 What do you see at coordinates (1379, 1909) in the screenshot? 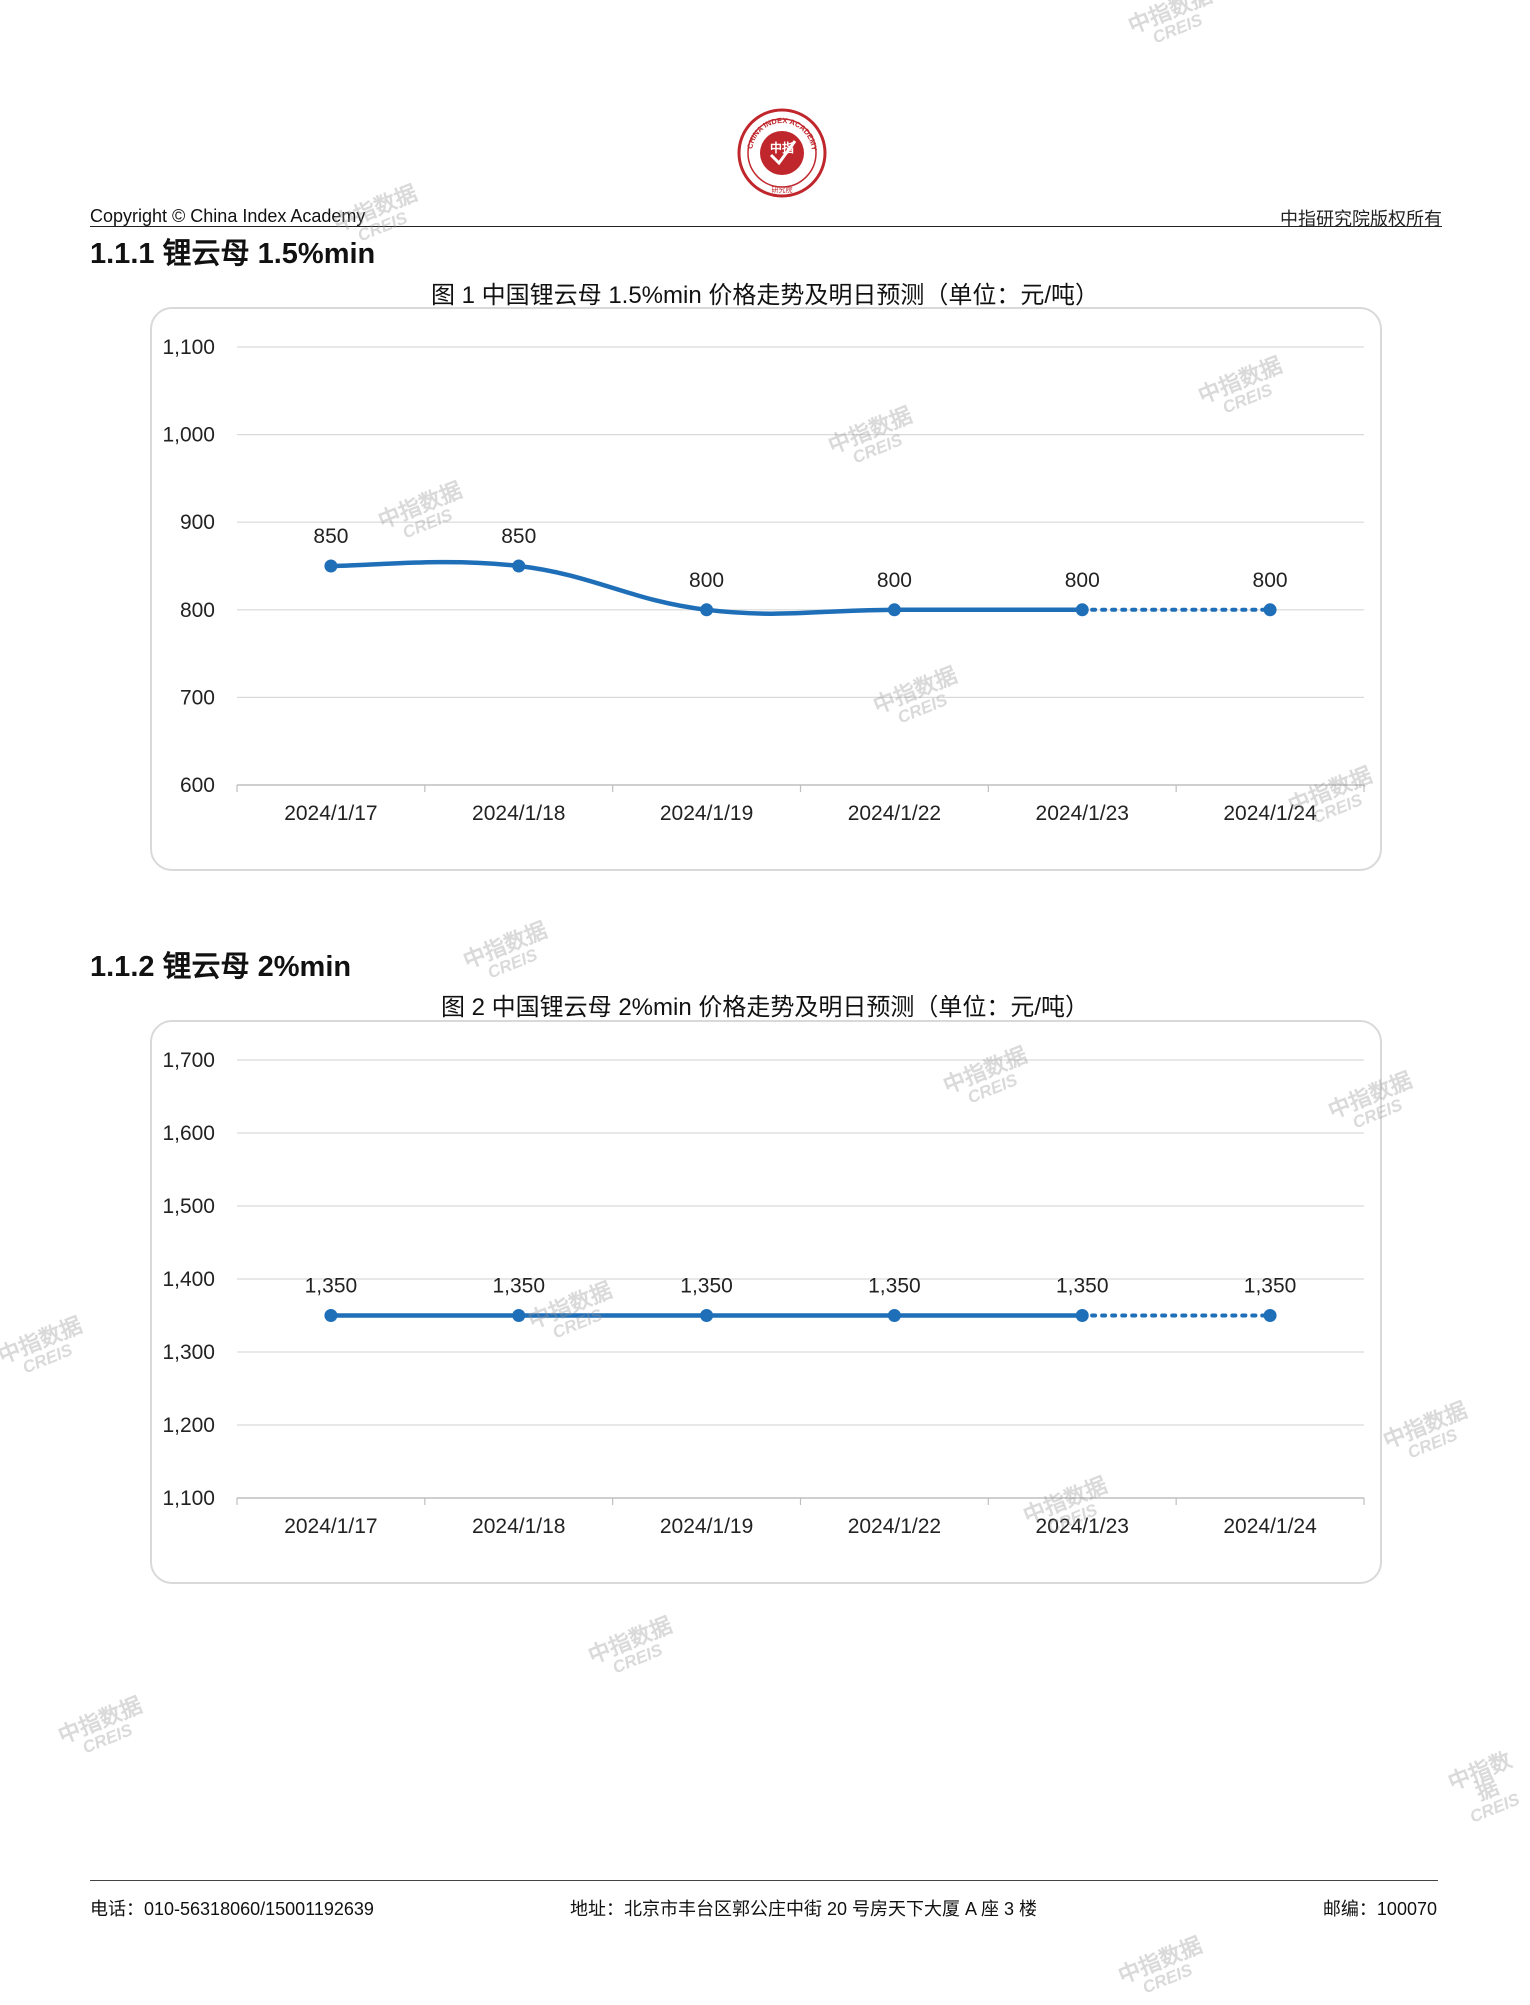
I see `footer-postcode: 邮编：100070` at bounding box center [1379, 1909].